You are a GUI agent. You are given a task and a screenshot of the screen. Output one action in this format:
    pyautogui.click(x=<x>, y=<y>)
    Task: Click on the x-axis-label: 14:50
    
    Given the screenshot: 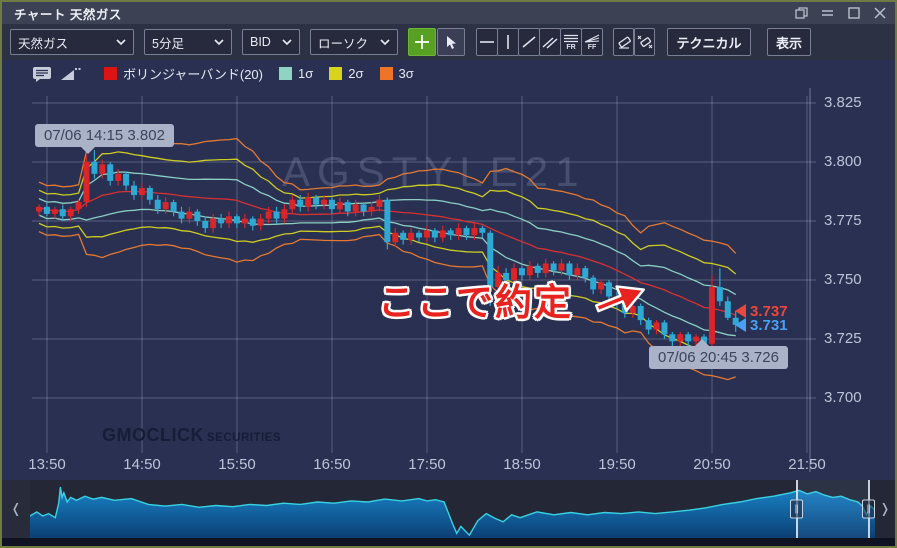 What is the action you would take?
    pyautogui.click(x=142, y=464)
    